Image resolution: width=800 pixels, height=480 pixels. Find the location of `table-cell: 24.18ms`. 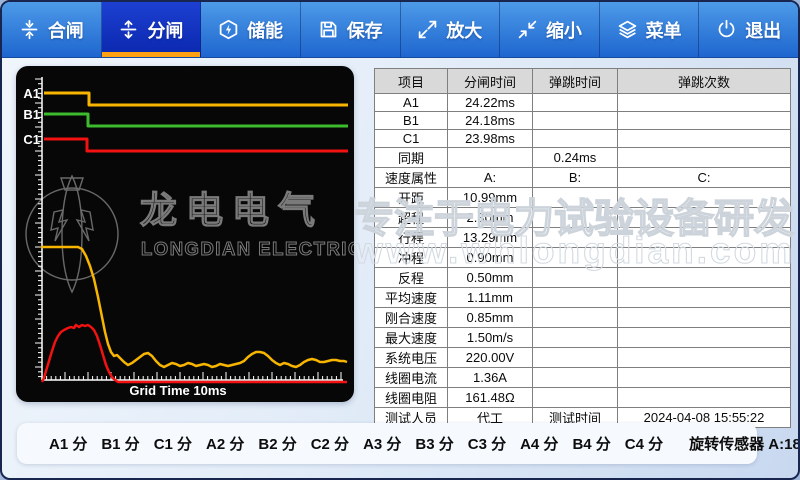

table-cell: 24.18ms is located at coordinates (490, 120).